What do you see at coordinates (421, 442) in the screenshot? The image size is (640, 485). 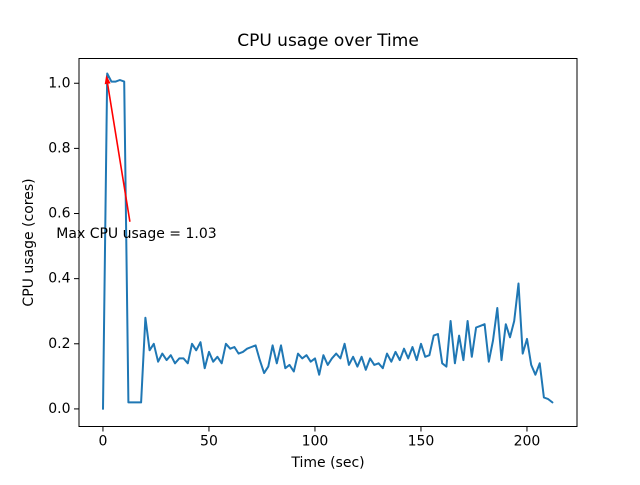 I see `x-tick-label: 150` at bounding box center [421, 442].